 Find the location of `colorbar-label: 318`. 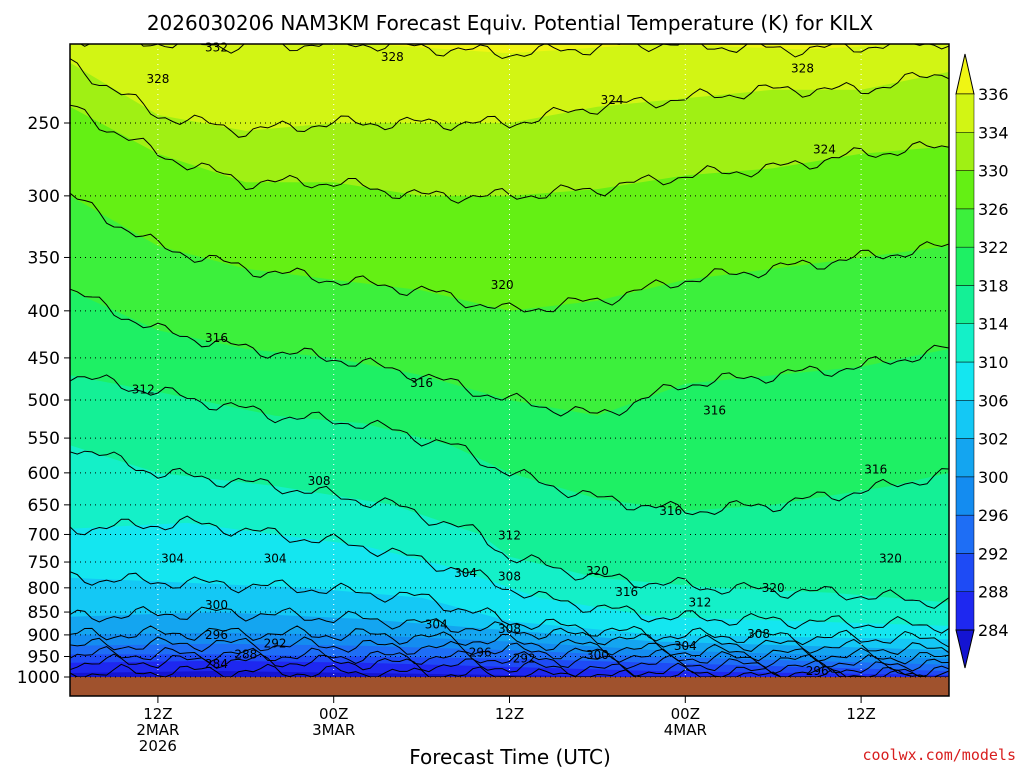

colorbar-label: 318 is located at coordinates (993, 285).